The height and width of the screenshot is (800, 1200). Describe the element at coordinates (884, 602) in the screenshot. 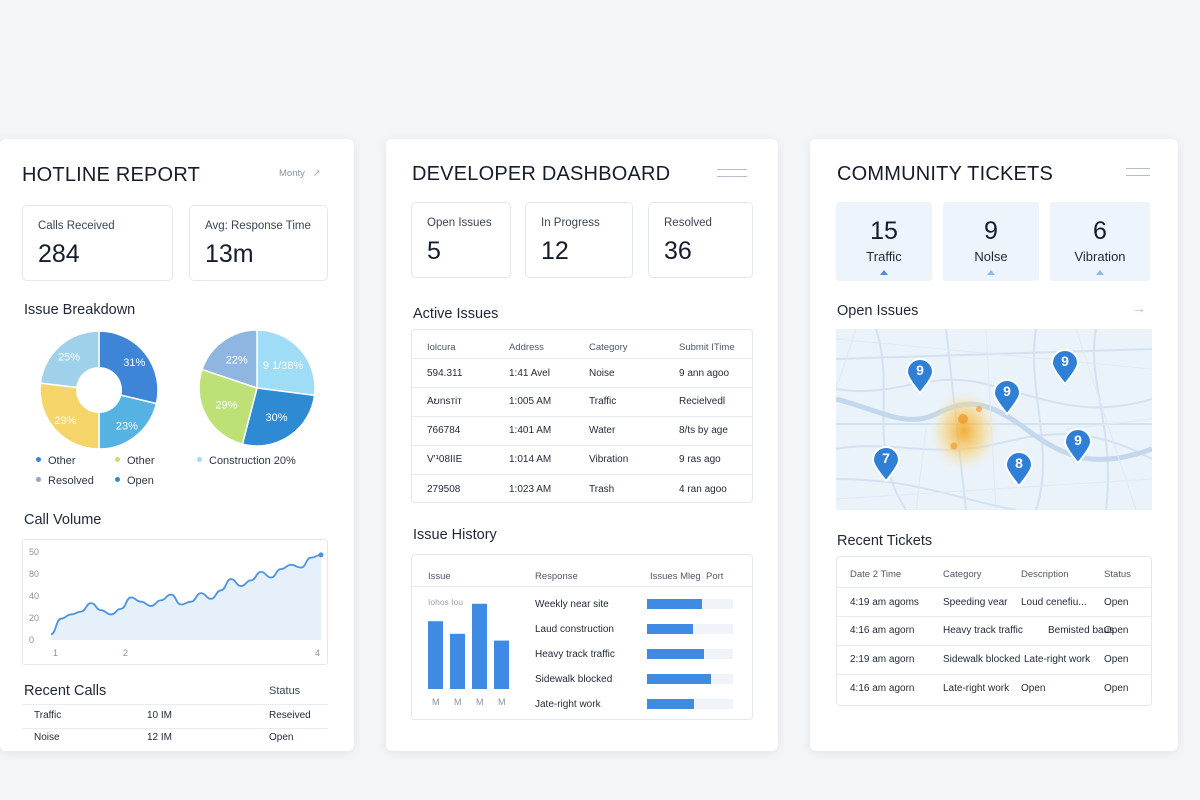

I see `ticket-date: 4:19 am agoms` at that location.